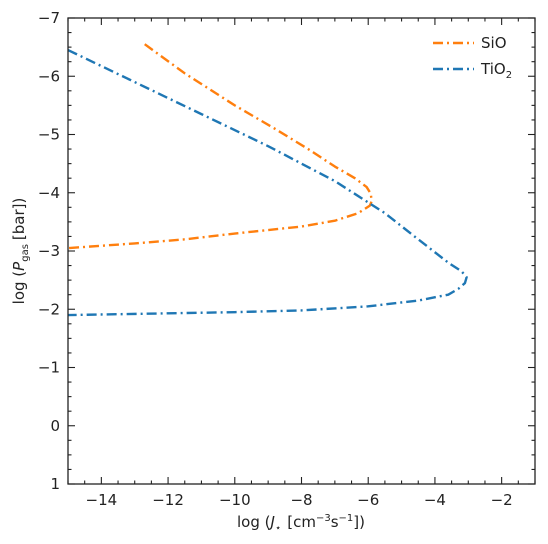 Image resolution: width=548 pixels, height=544 pixels. What do you see at coordinates (472, 57) in the screenshot?
I see `legend: SiO TiO2` at bounding box center [472, 57].